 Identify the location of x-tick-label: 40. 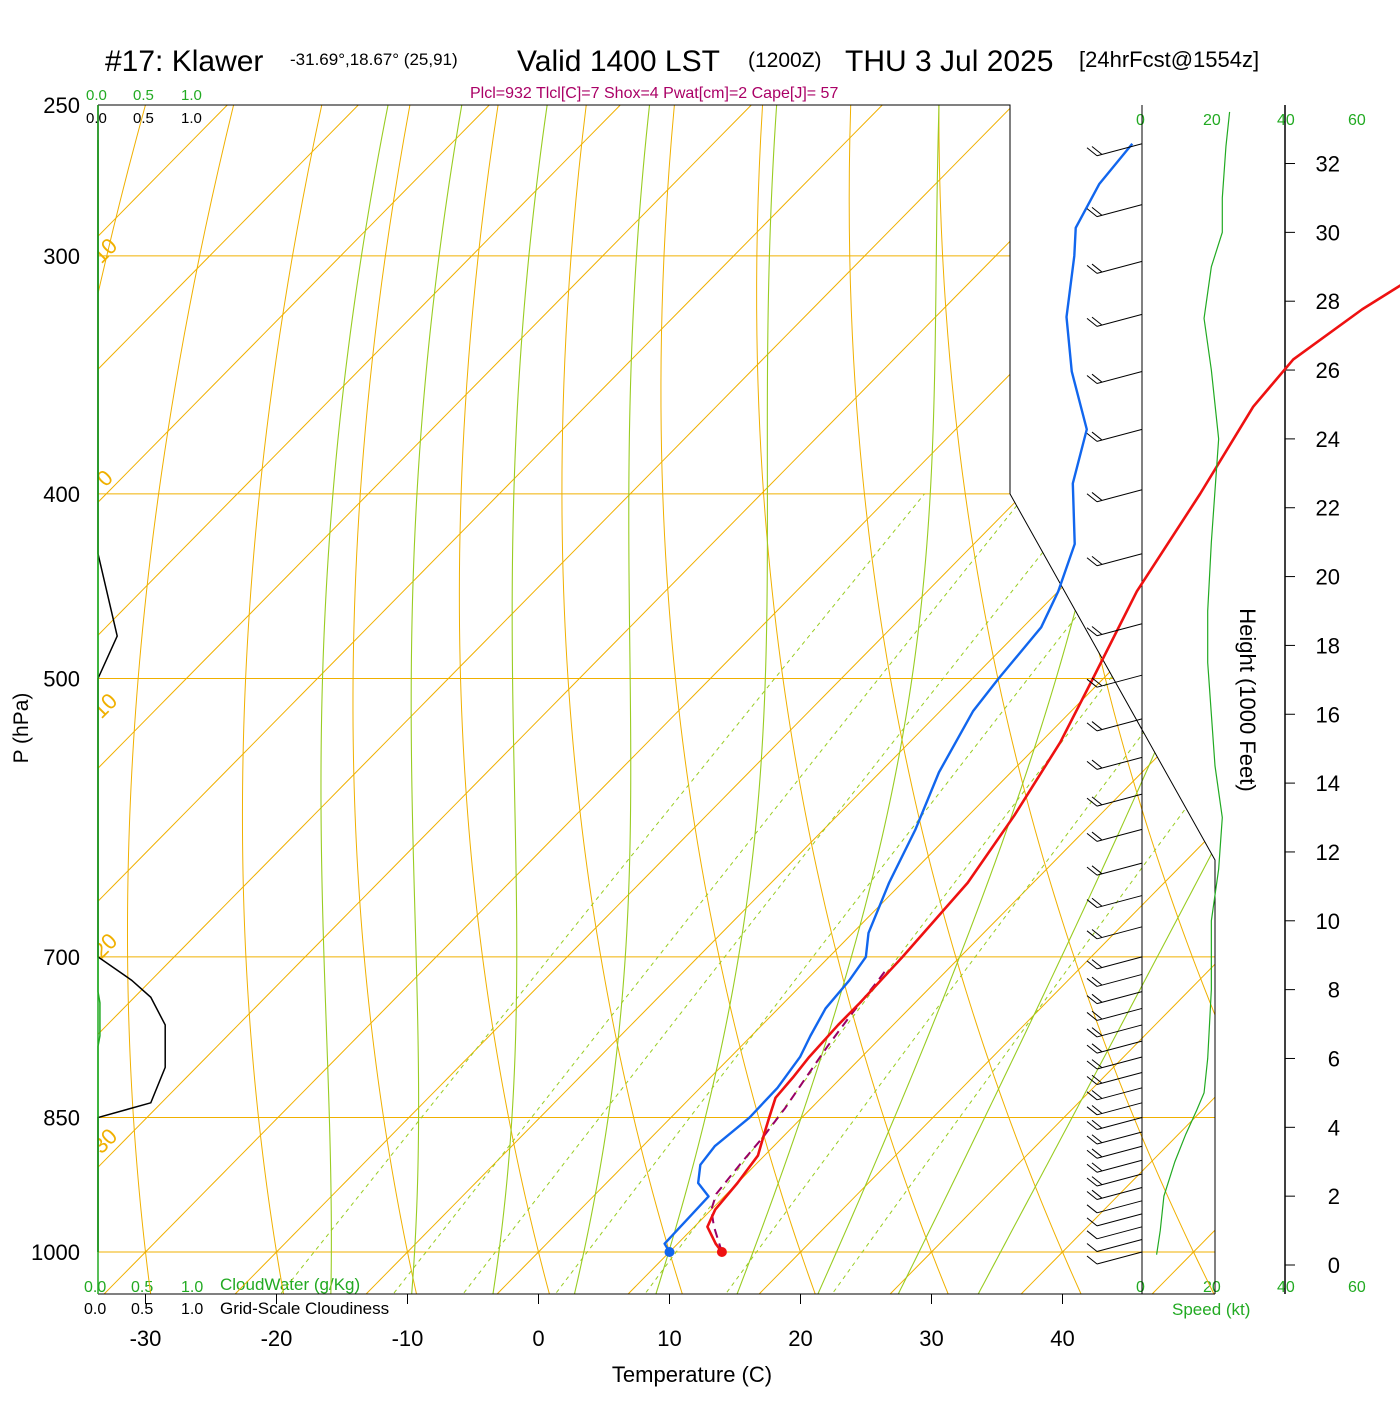
(1062, 1338).